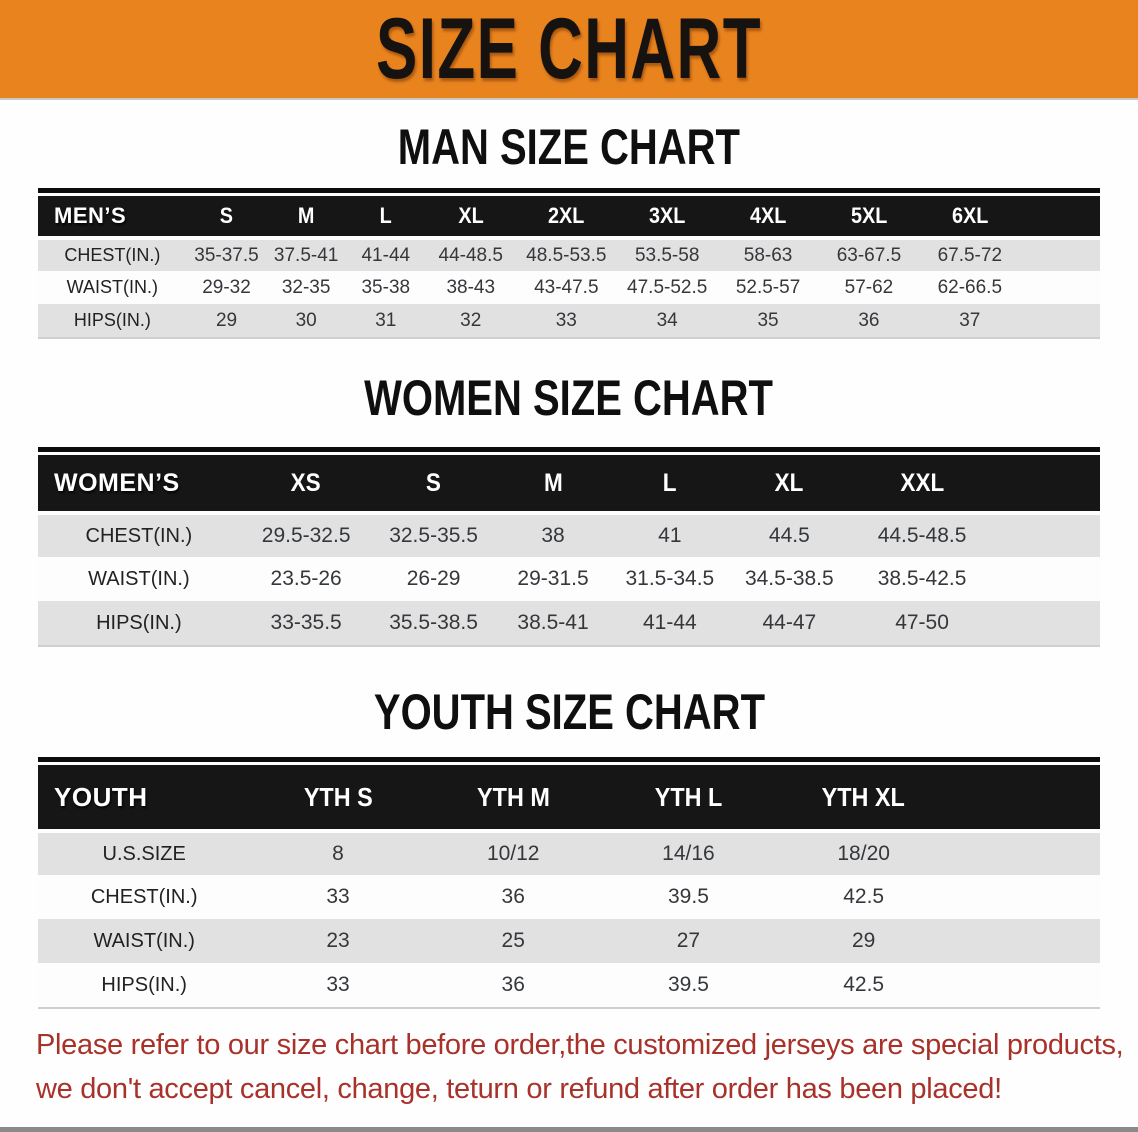 The height and width of the screenshot is (1132, 1138). What do you see at coordinates (569, 50) in the screenshot?
I see `size-chart-banner: SIZE CHART` at bounding box center [569, 50].